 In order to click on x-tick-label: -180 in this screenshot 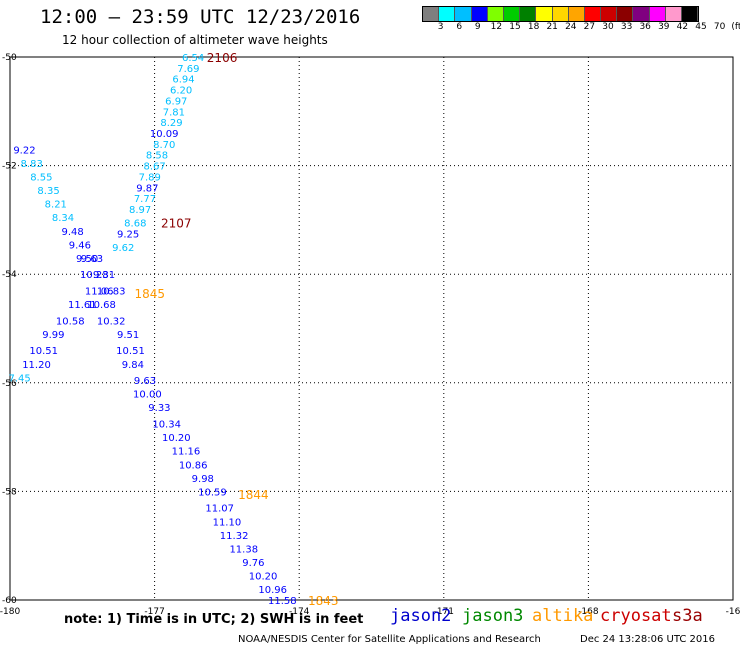, I will do `click(10, 612)`.